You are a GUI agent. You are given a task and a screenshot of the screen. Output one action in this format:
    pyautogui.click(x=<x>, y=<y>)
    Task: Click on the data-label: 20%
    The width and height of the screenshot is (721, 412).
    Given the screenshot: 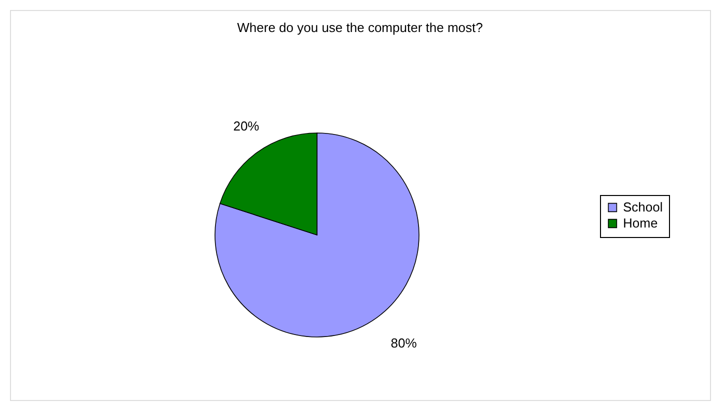 What is the action you would take?
    pyautogui.click(x=246, y=126)
    